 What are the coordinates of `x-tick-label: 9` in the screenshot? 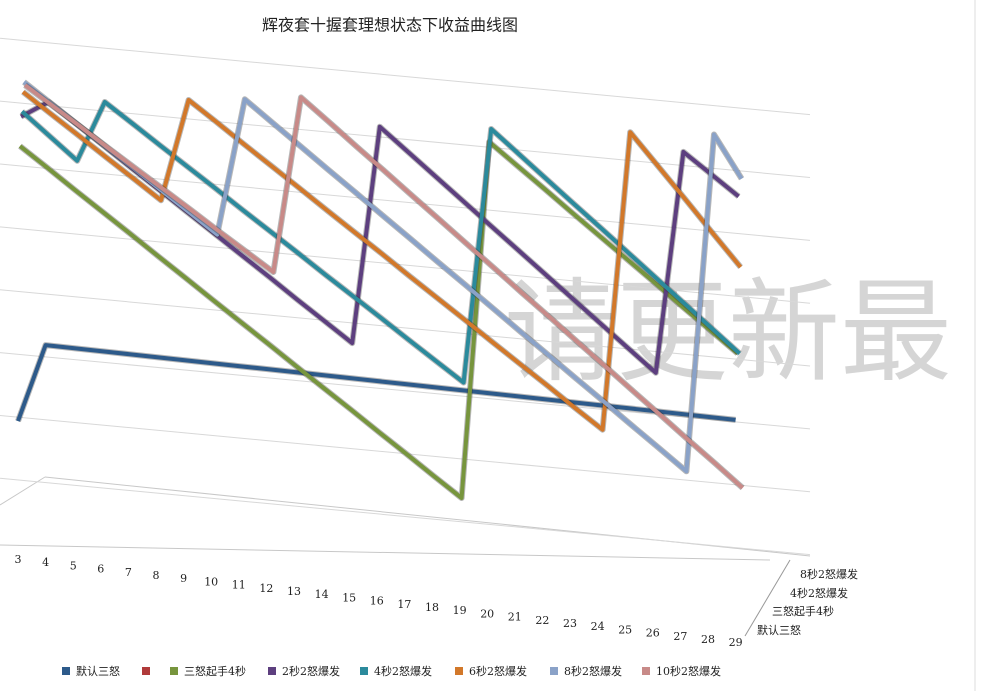 It's located at (183, 578).